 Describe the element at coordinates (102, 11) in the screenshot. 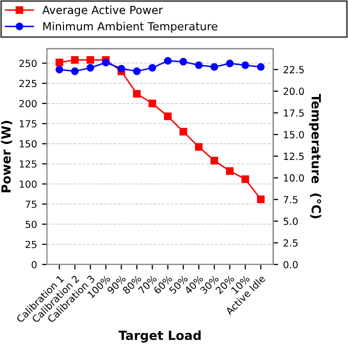

I see `legend-label: Average Active Power` at that location.